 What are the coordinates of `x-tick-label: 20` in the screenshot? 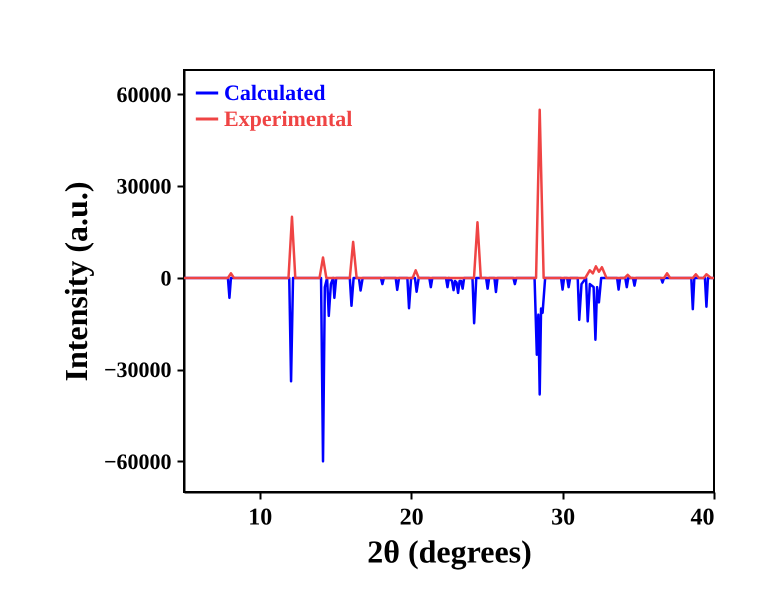 It's located at (412, 517).